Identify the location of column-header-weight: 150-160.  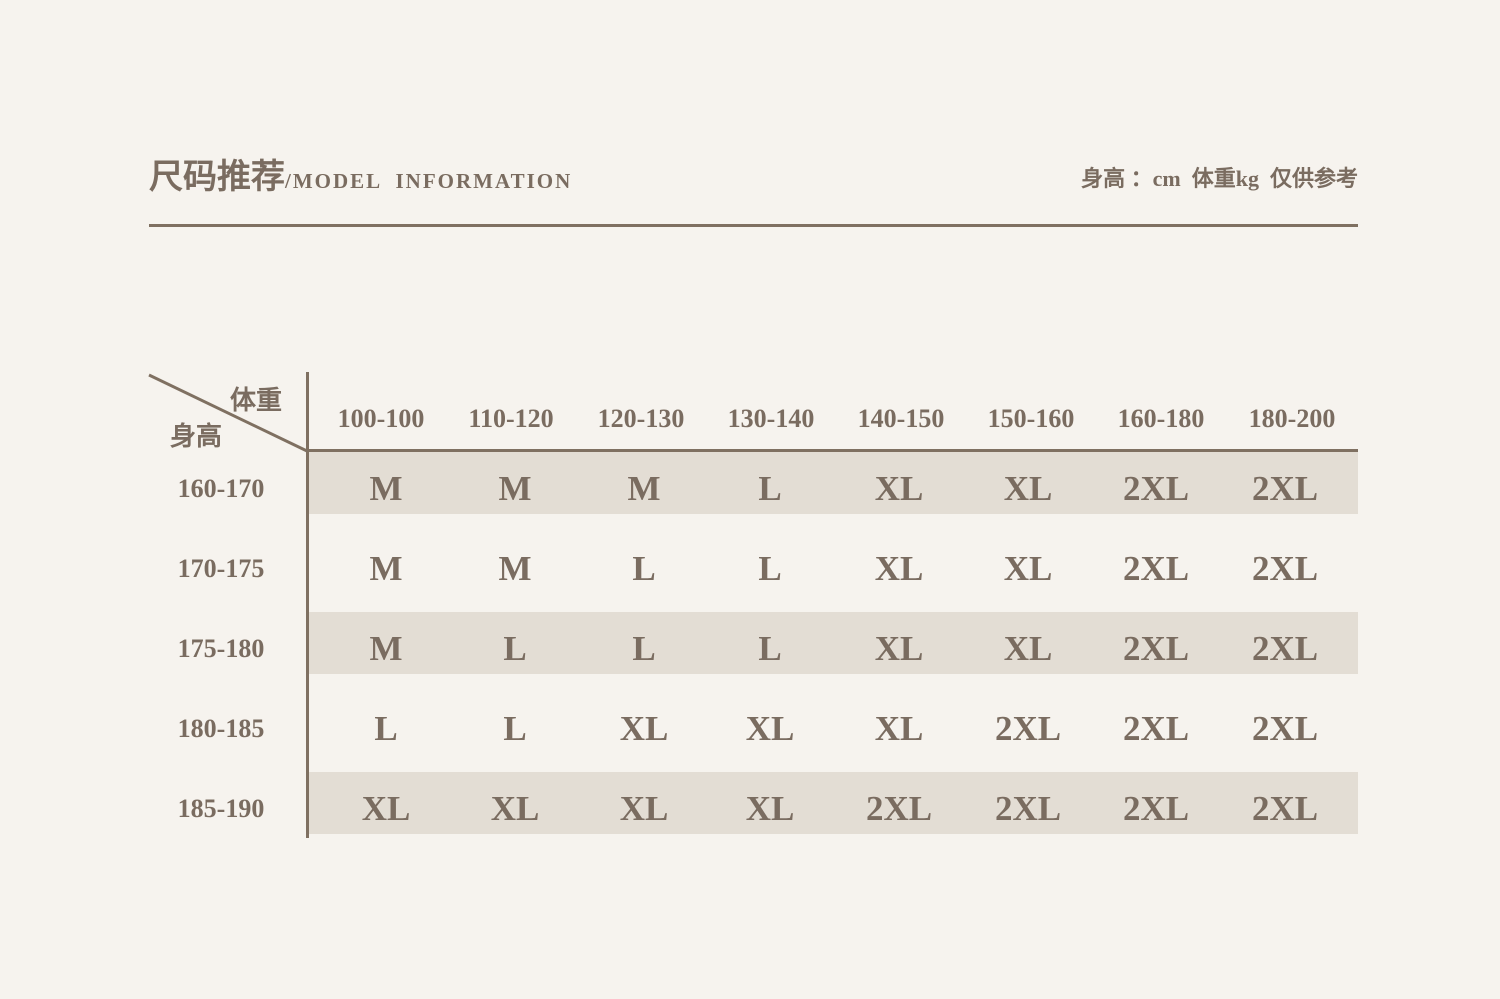
(1031, 418).